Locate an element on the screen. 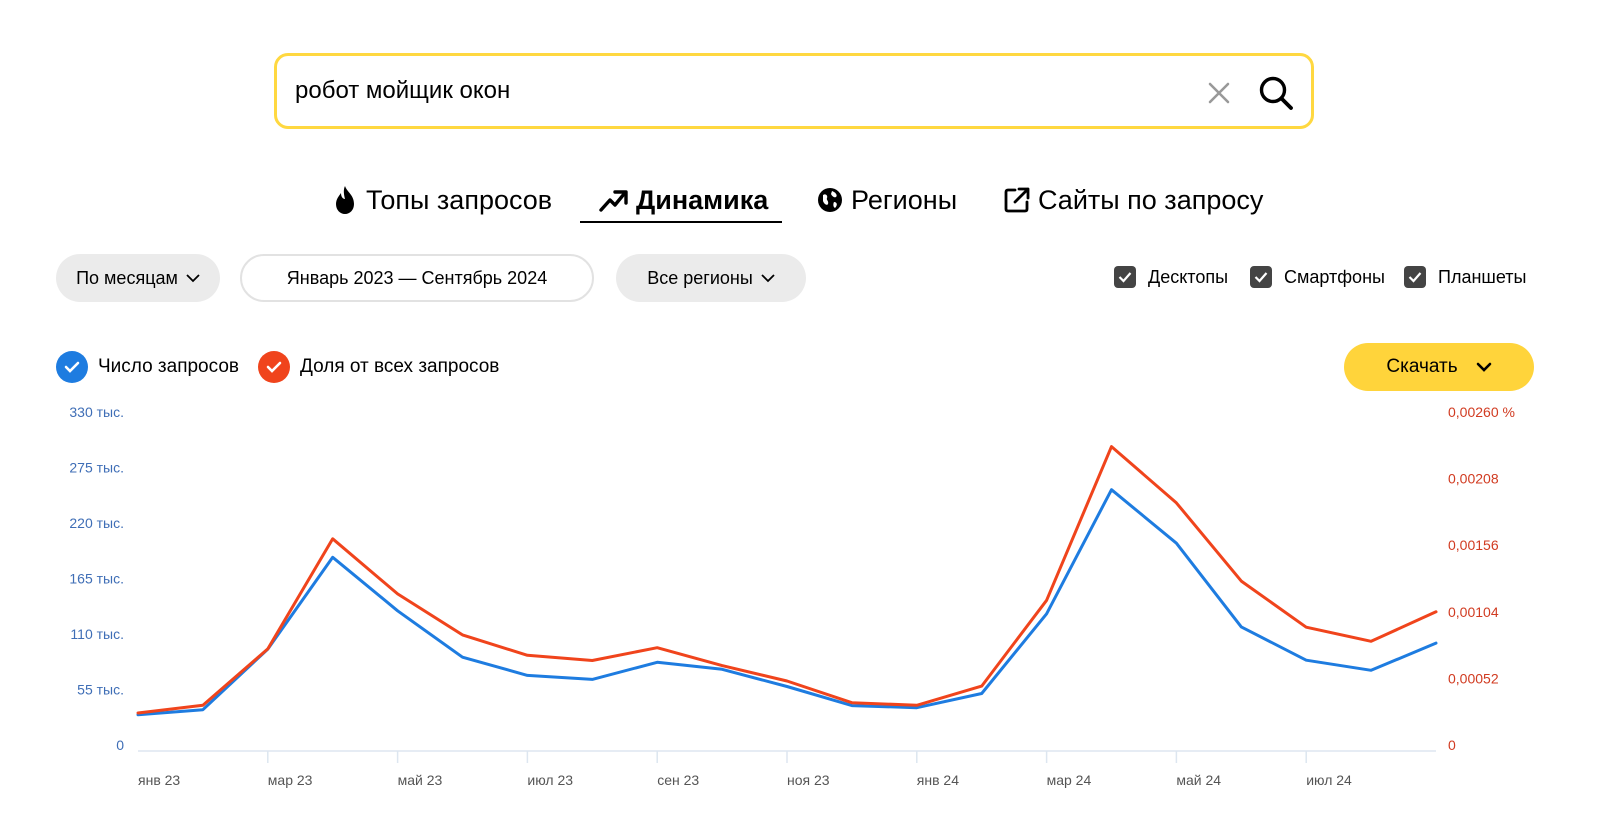 The width and height of the screenshot is (1600, 823). date-range-select: Январь 2023 — Сентябрь 2024 is located at coordinates (417, 278).